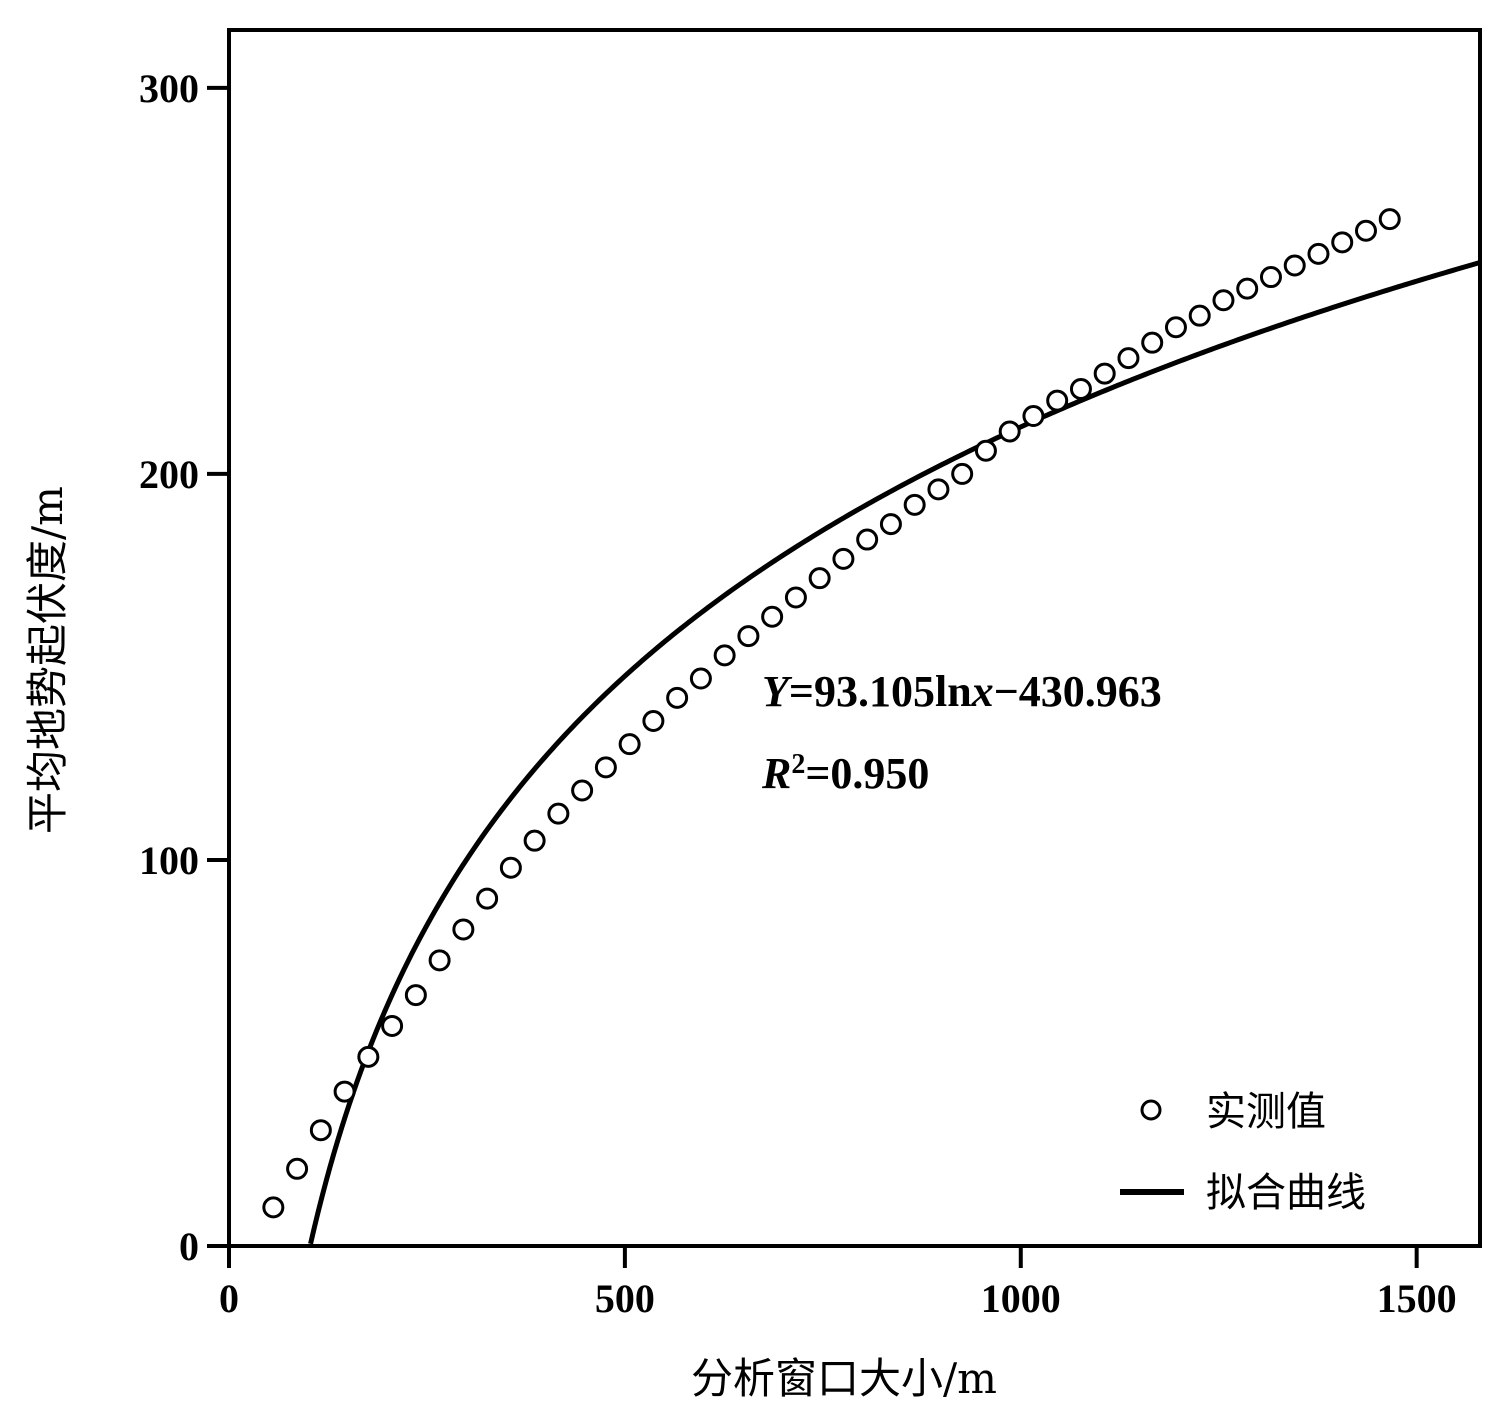 The height and width of the screenshot is (1410, 1500). What do you see at coordinates (1266, 1112) in the screenshot?
I see `legend-label-measured: 实测值` at bounding box center [1266, 1112].